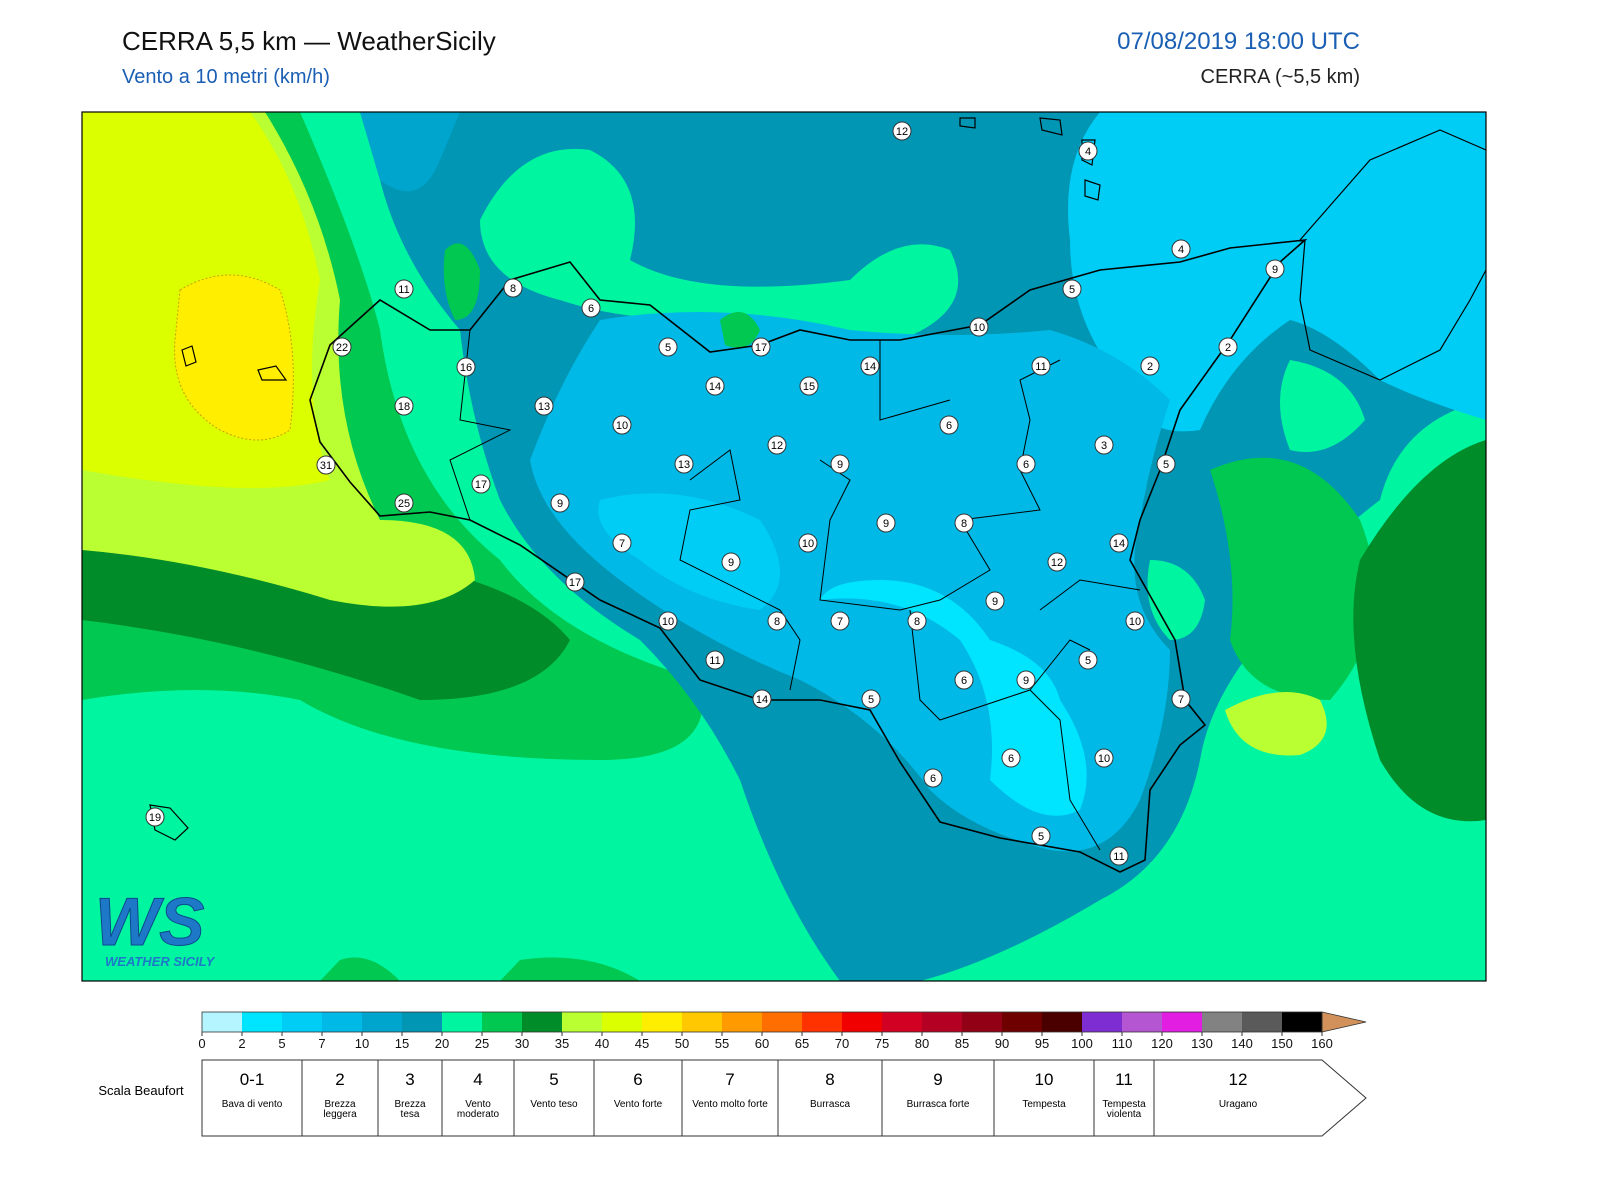  I want to click on beaufort-level: 8 Burrasca, so click(830, 1090).